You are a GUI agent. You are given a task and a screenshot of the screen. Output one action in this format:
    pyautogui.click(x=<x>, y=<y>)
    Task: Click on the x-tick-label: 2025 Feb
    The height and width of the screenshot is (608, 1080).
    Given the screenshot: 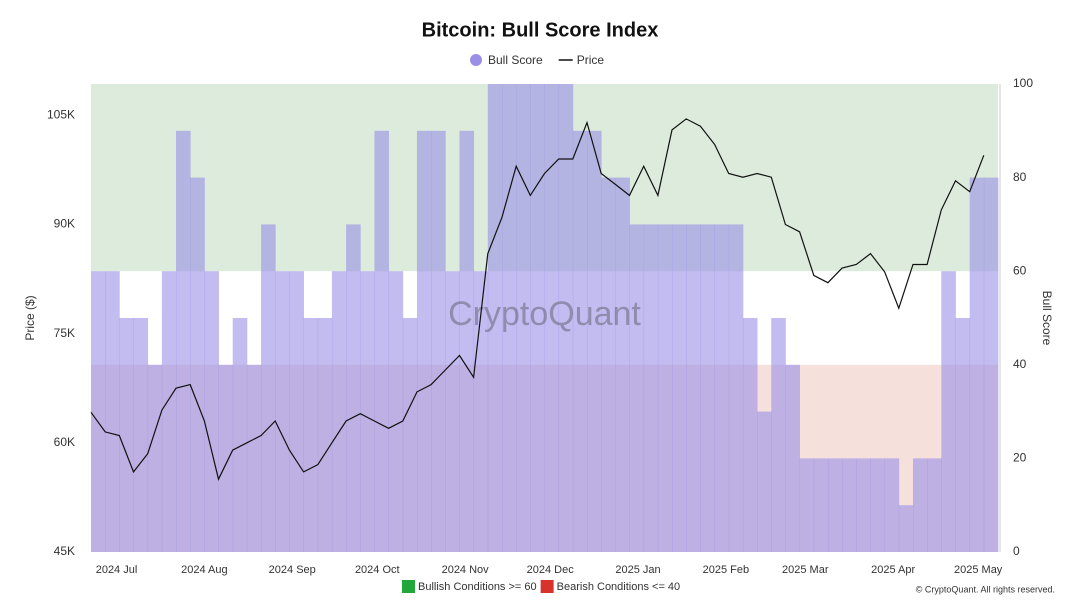 What is the action you would take?
    pyautogui.click(x=726, y=570)
    